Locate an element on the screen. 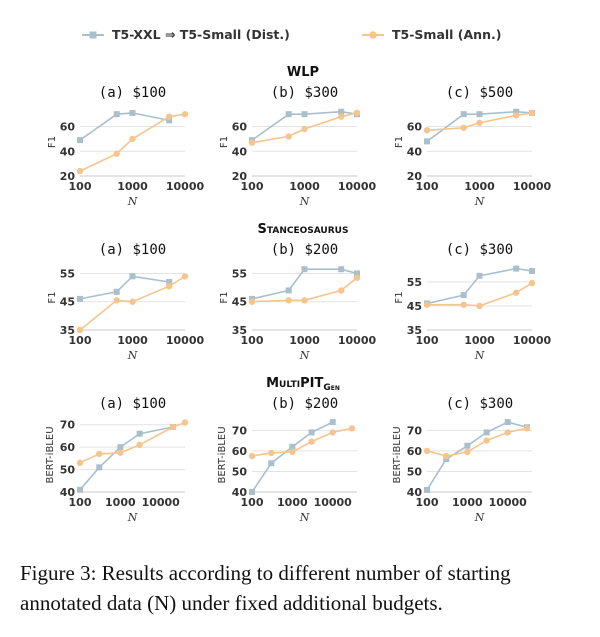 The height and width of the screenshot is (637, 600). legend-annot-marker is located at coordinates (373, 35).